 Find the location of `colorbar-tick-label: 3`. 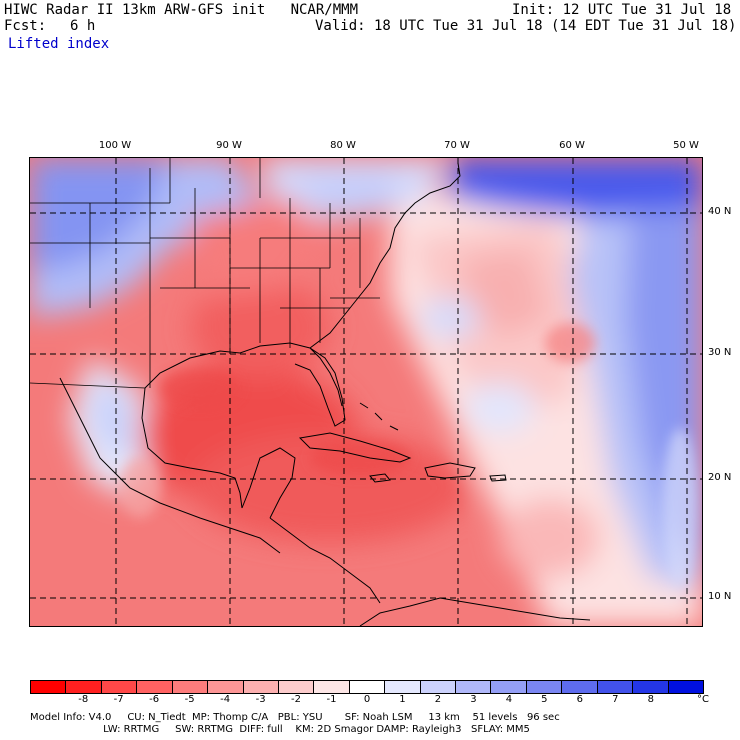

colorbar-tick-label: 3 is located at coordinates (473, 699).